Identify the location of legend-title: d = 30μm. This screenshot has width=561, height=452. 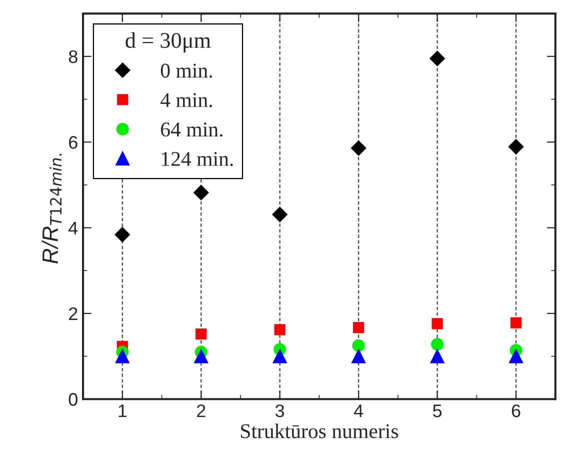
(168, 42).